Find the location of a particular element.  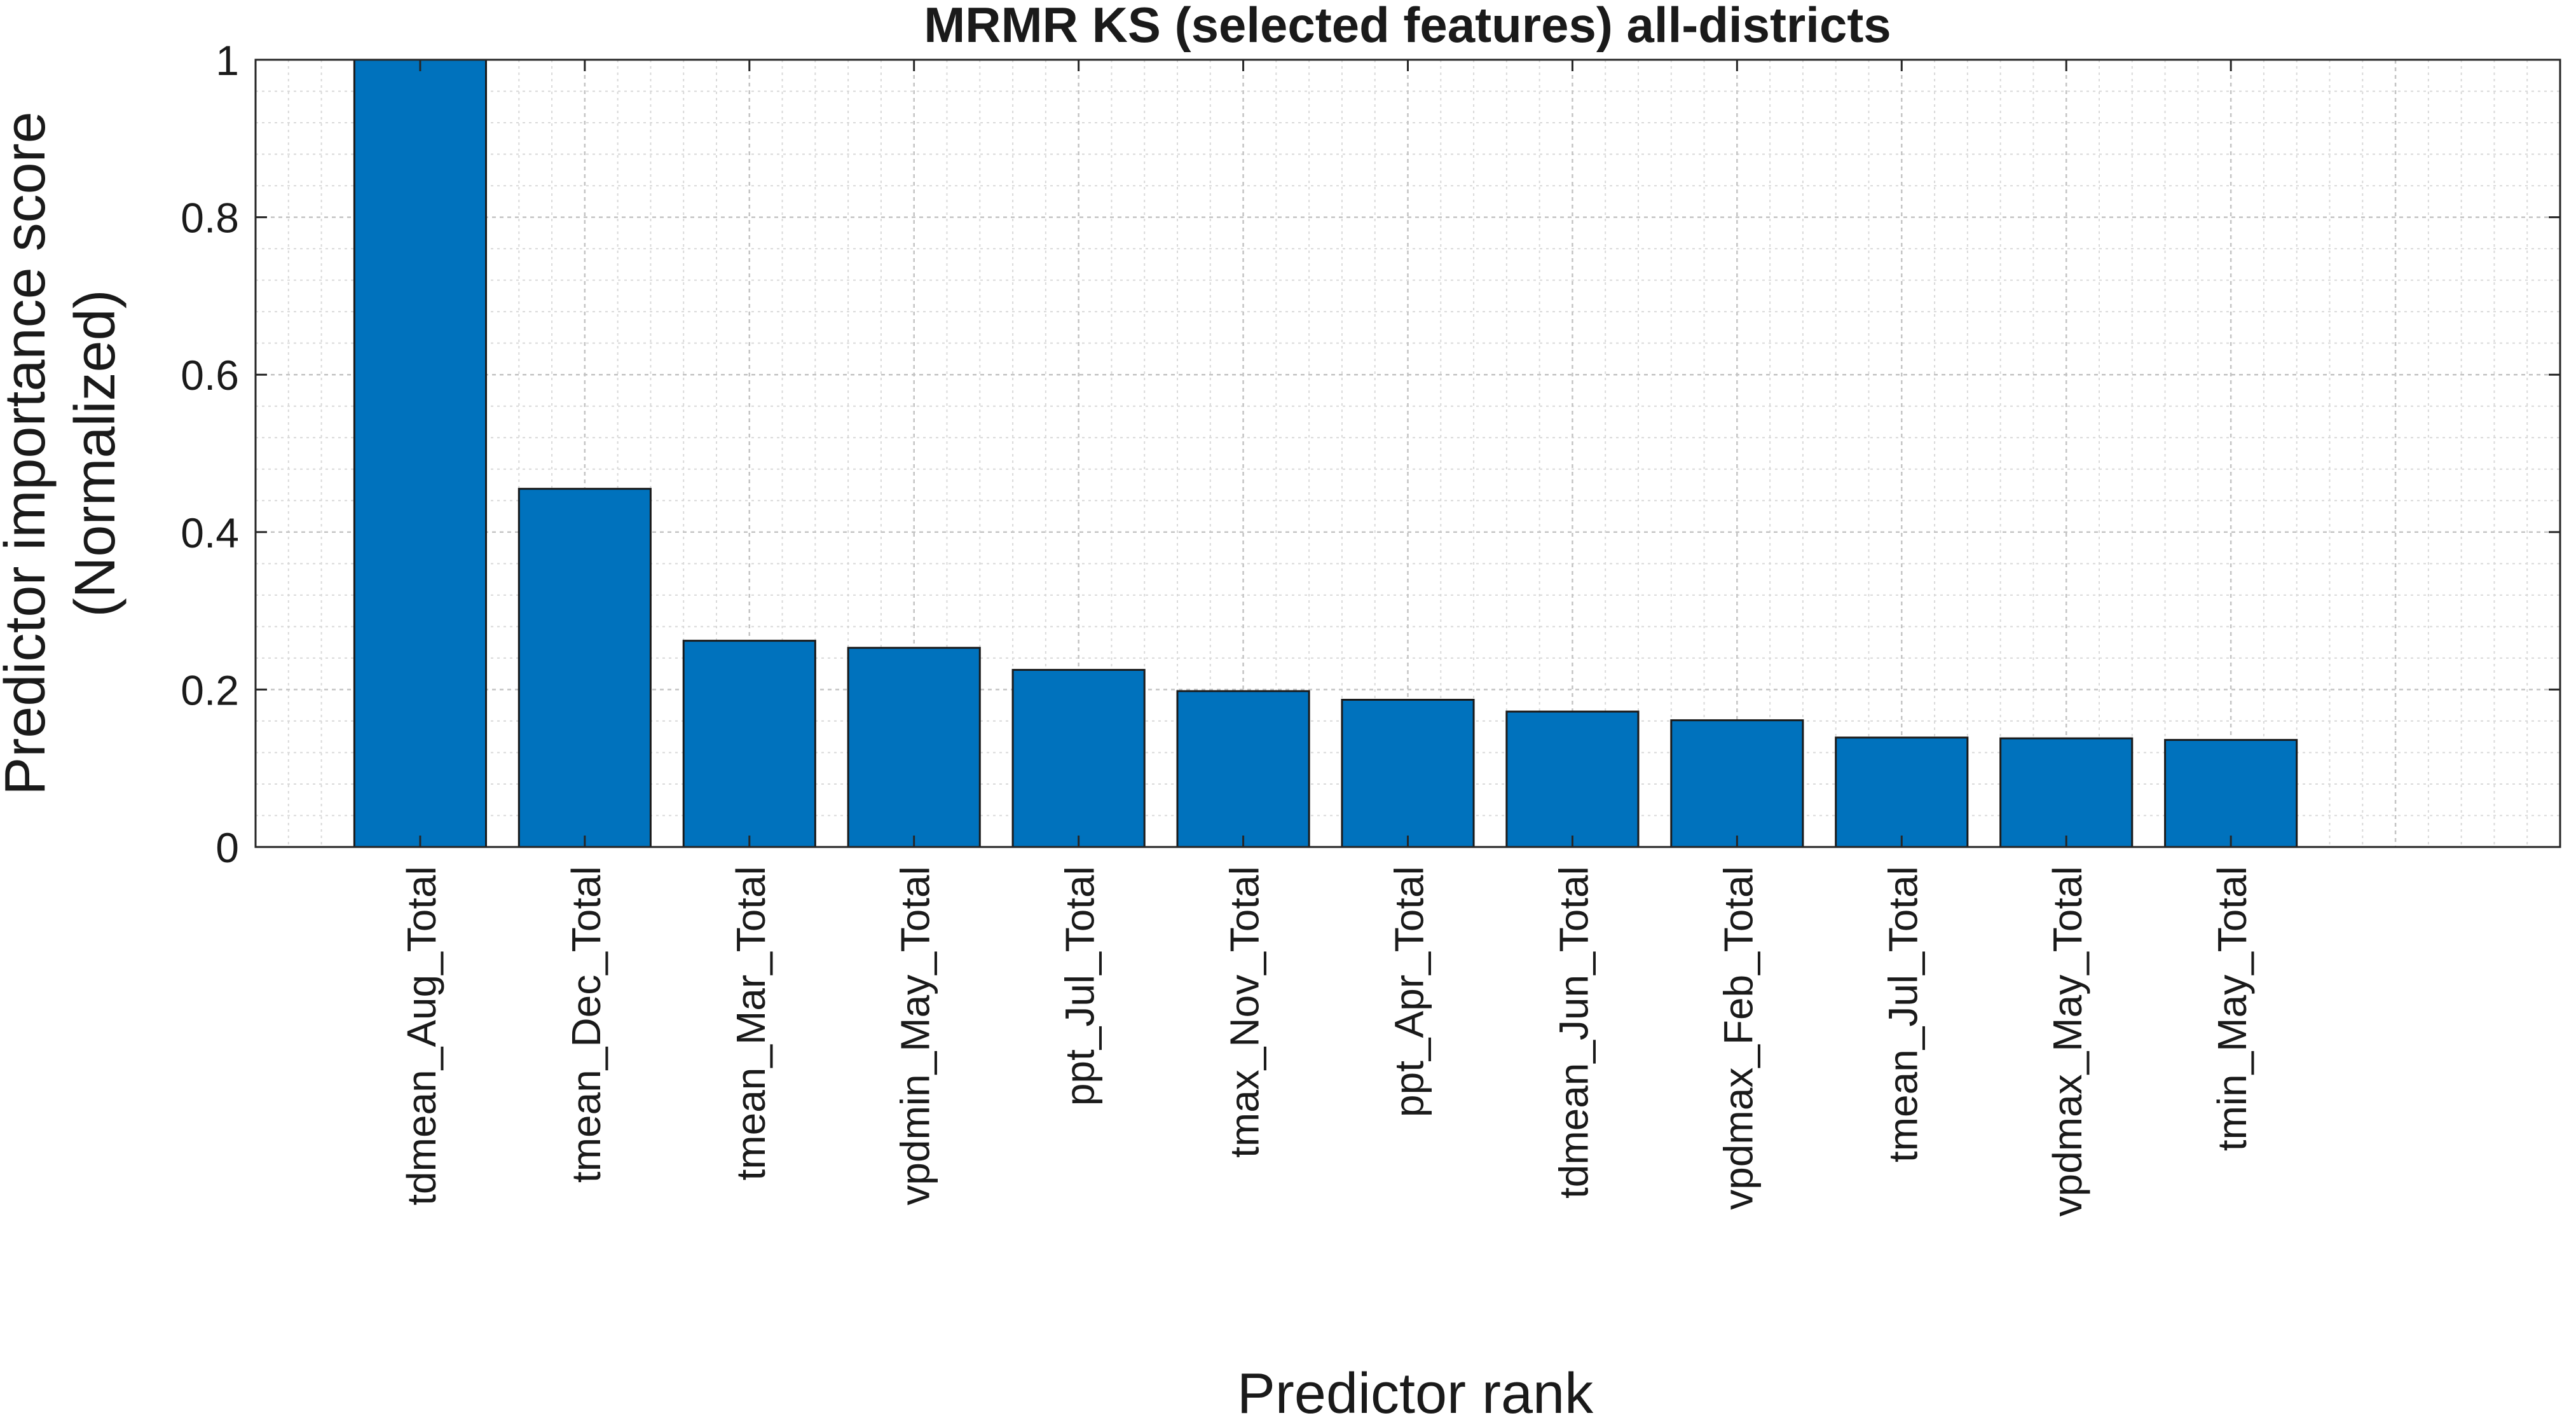

bar-tmean_Mar_Total is located at coordinates (749, 744).